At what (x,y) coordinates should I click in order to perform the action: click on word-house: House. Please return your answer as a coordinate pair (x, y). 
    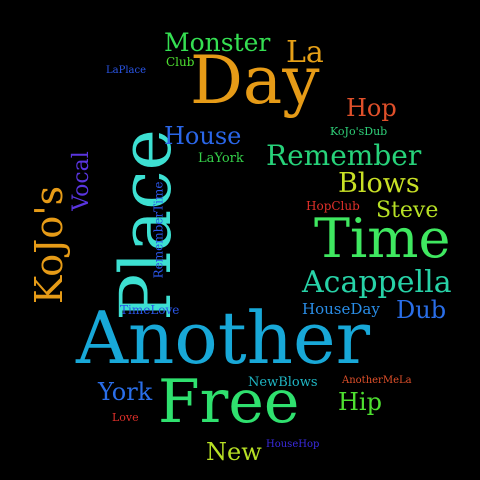
    Looking at the image, I should click on (203, 136).